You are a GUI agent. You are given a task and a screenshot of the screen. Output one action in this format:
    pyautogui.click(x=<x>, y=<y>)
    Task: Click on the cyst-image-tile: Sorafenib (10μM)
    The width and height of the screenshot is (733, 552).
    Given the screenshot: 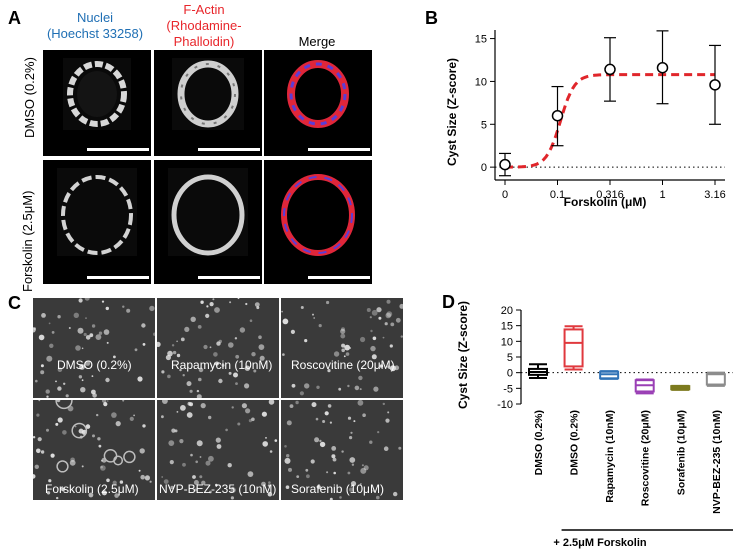 What is the action you would take?
    pyautogui.click(x=342, y=450)
    